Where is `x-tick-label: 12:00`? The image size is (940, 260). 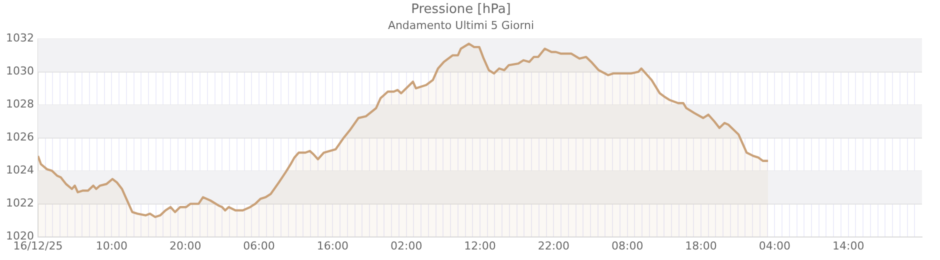 x-tick-label: 12:00 is located at coordinates (480, 245).